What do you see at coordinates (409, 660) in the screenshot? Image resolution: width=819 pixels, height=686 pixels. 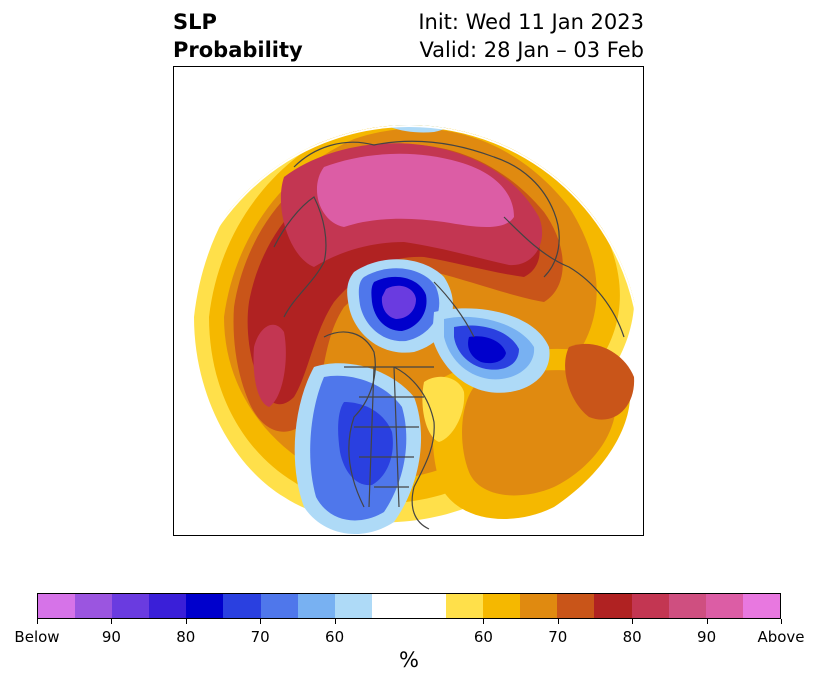 I see `colorbar-unit: %` at bounding box center [409, 660].